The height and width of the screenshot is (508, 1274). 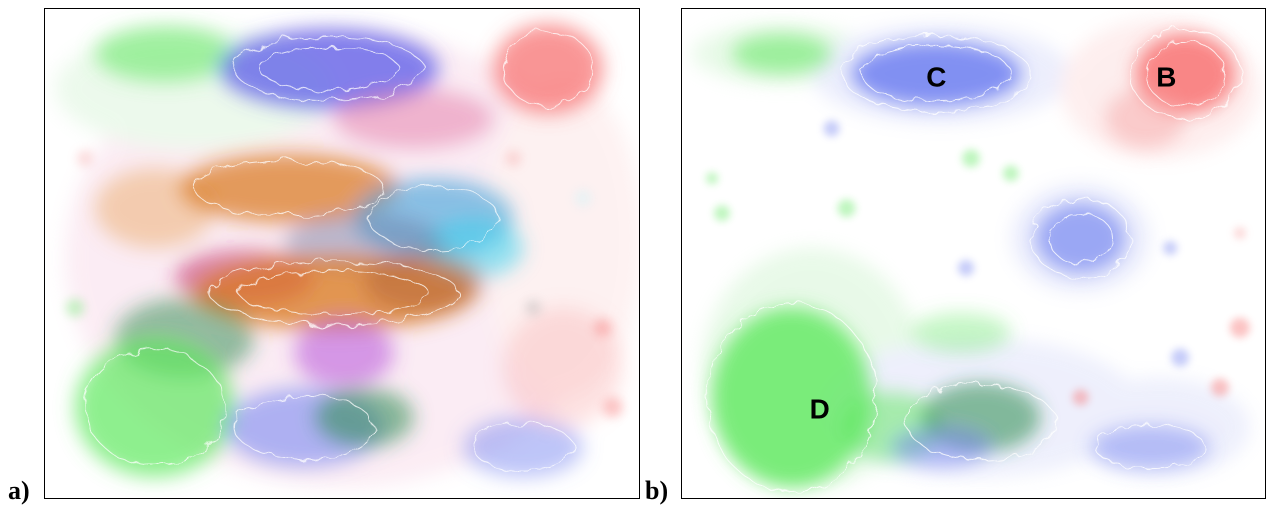 What do you see at coordinates (936, 77) in the screenshot?
I see `cluster-label-c: C` at bounding box center [936, 77].